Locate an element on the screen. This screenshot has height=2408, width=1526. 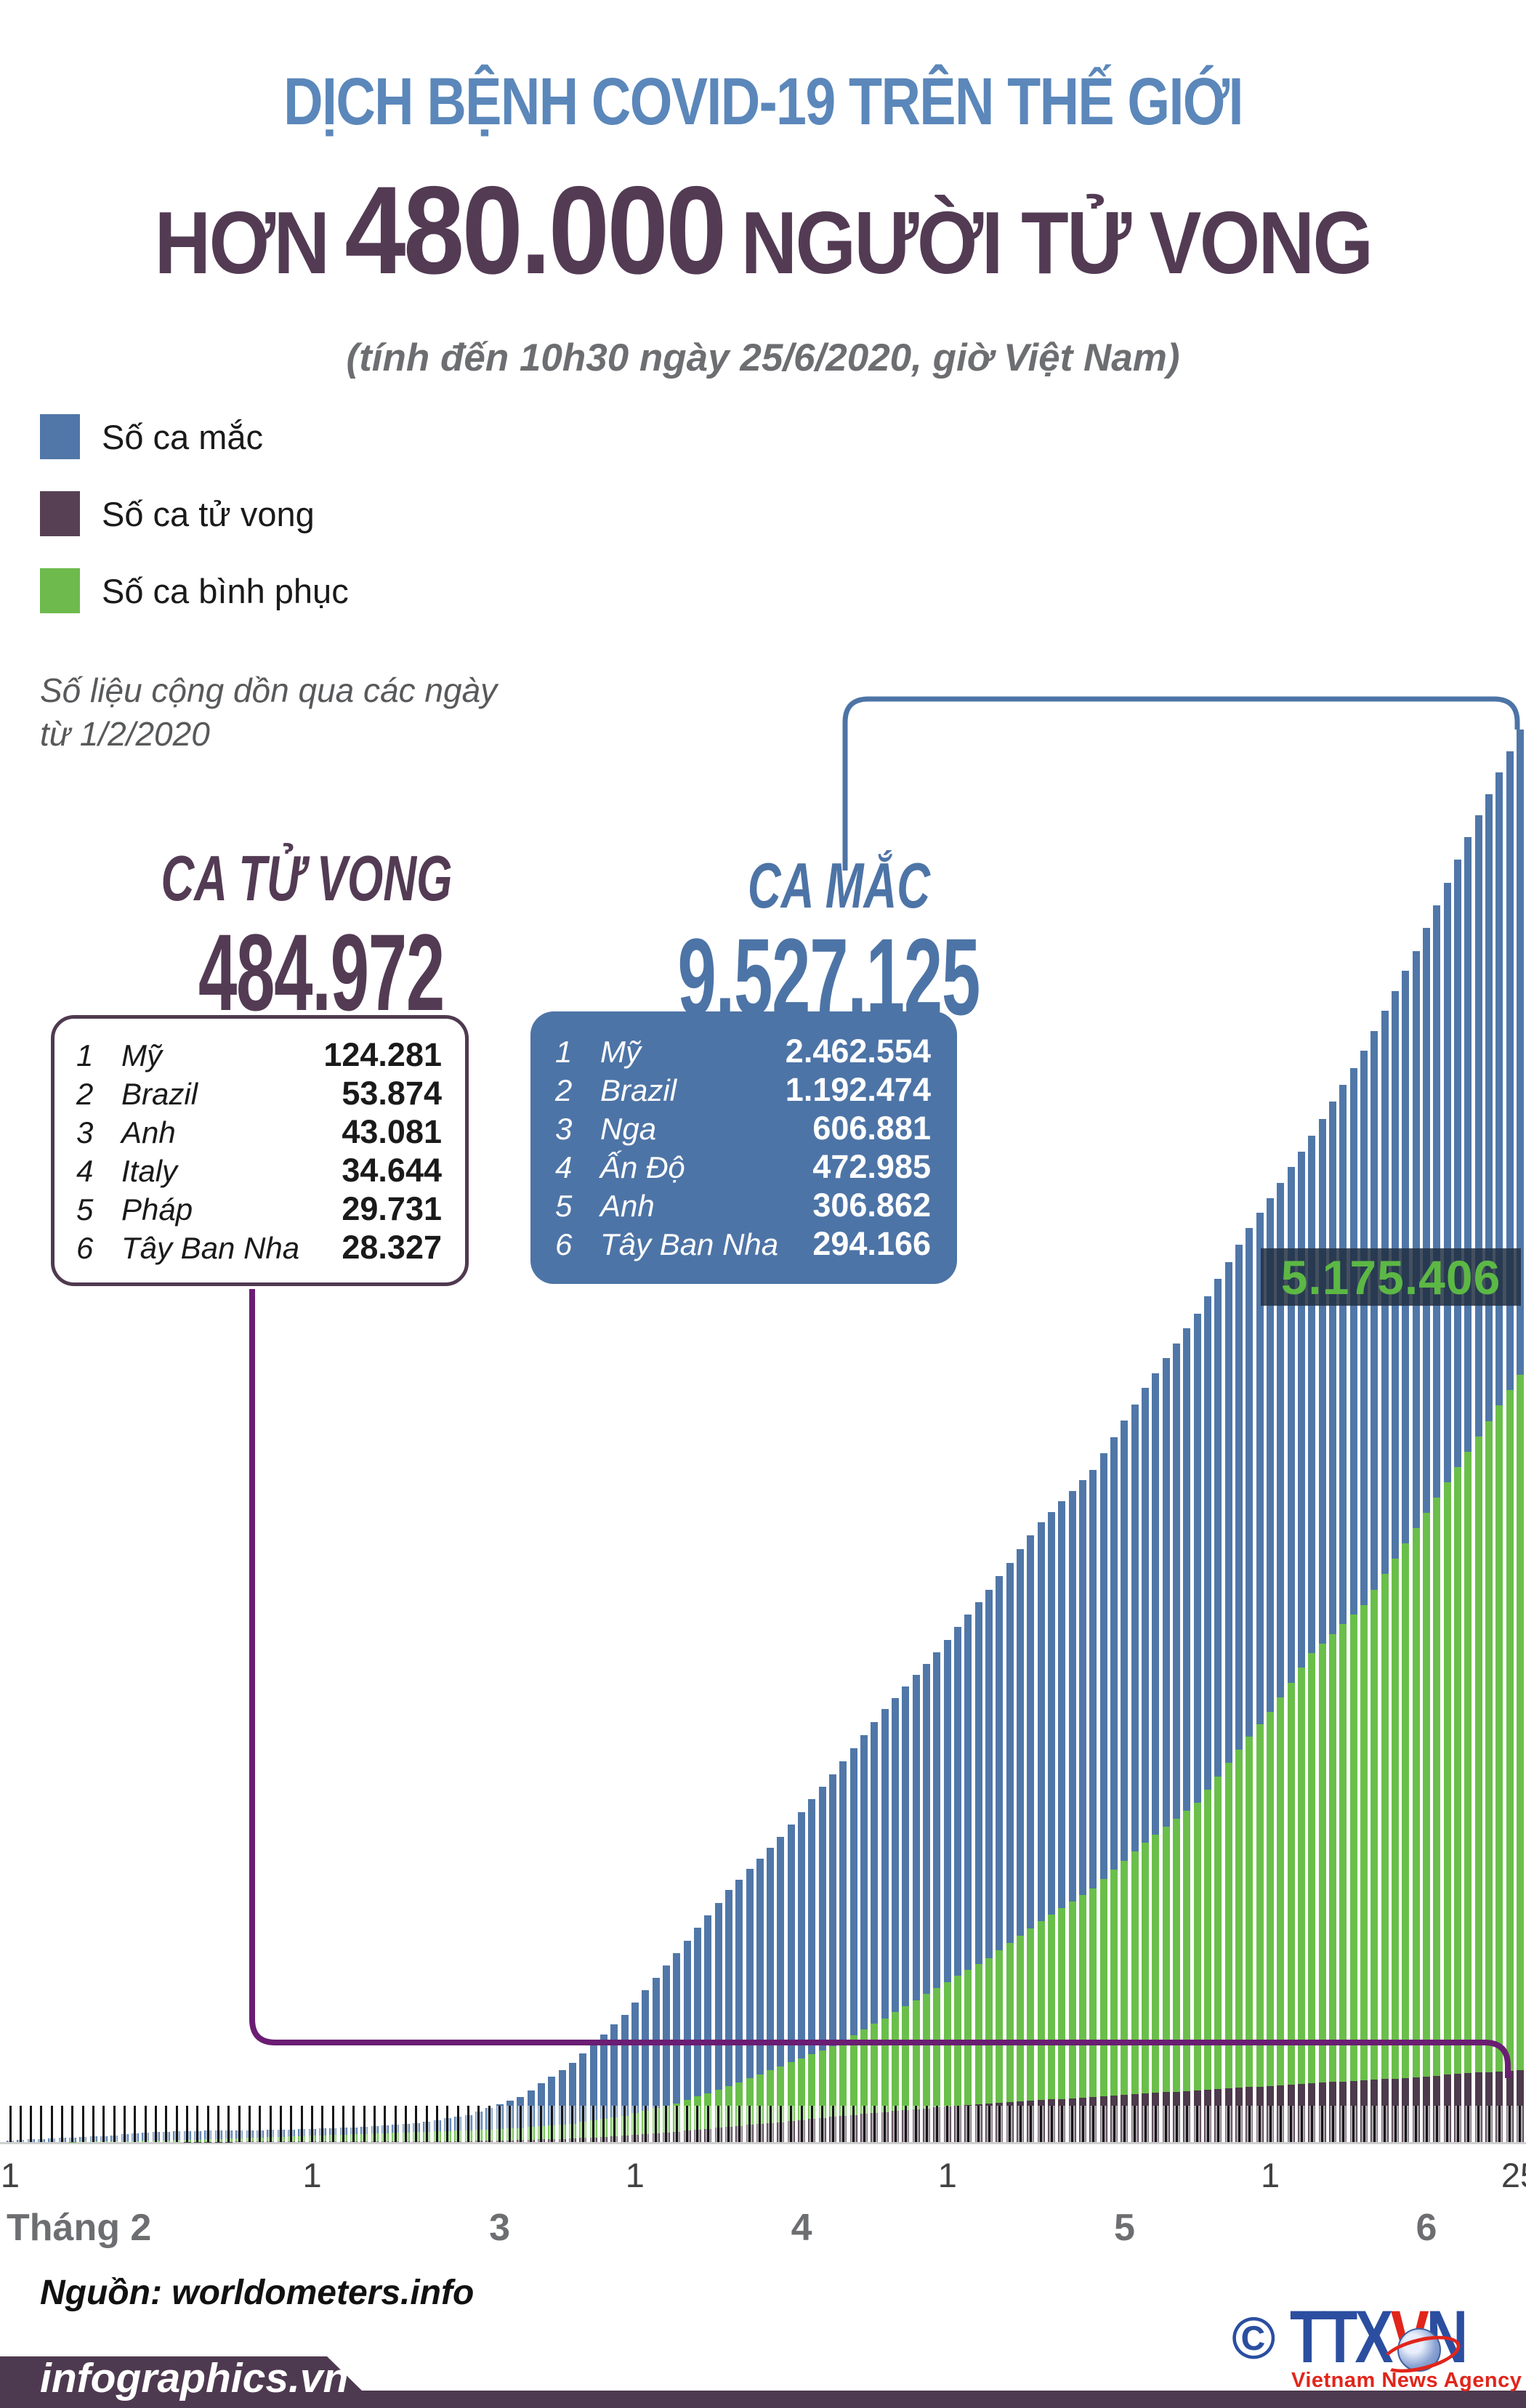
row-value: 124.281 is located at coordinates (382, 1054).